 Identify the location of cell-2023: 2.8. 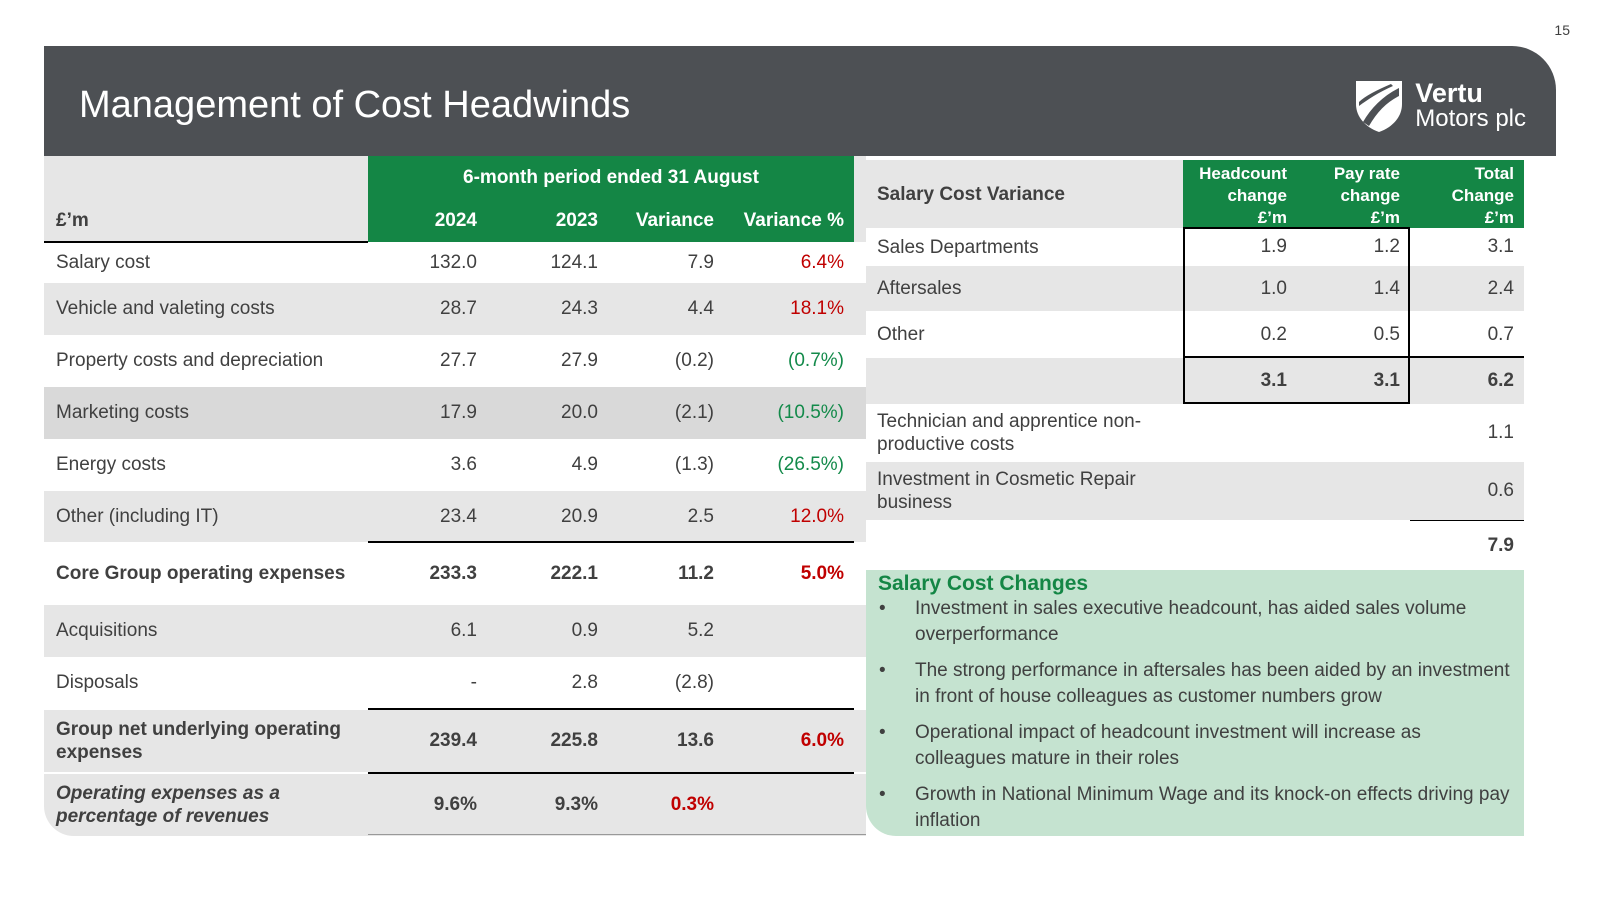
(584, 682).